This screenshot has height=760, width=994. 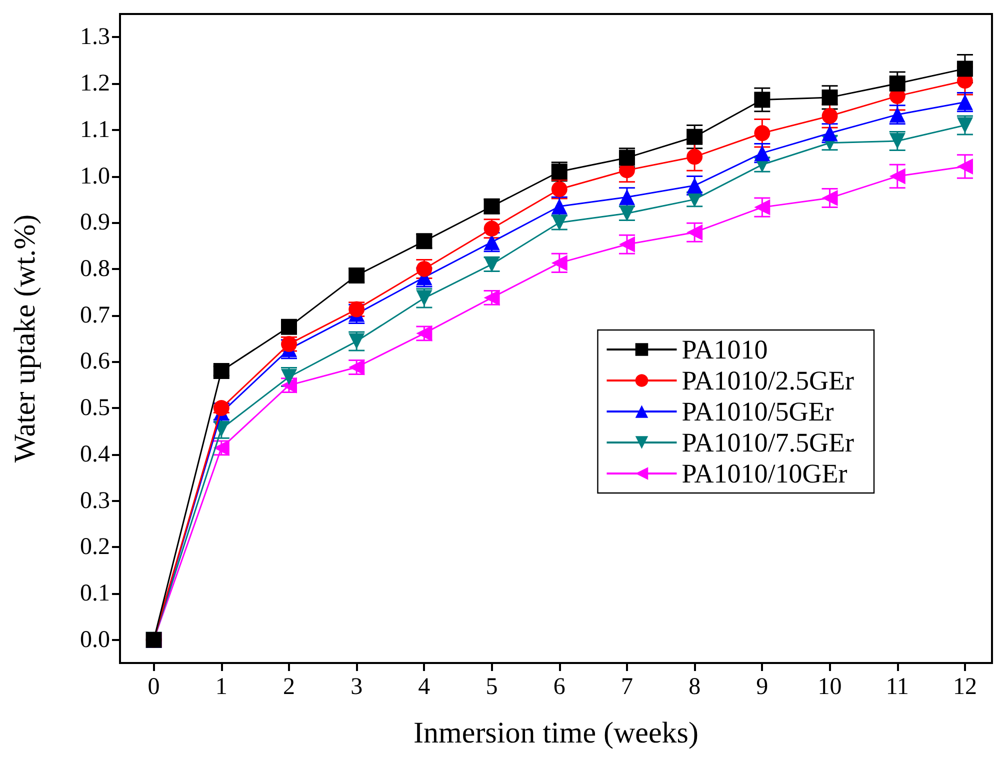 I want to click on y-tick-label: 0.8, so click(x=95, y=269).